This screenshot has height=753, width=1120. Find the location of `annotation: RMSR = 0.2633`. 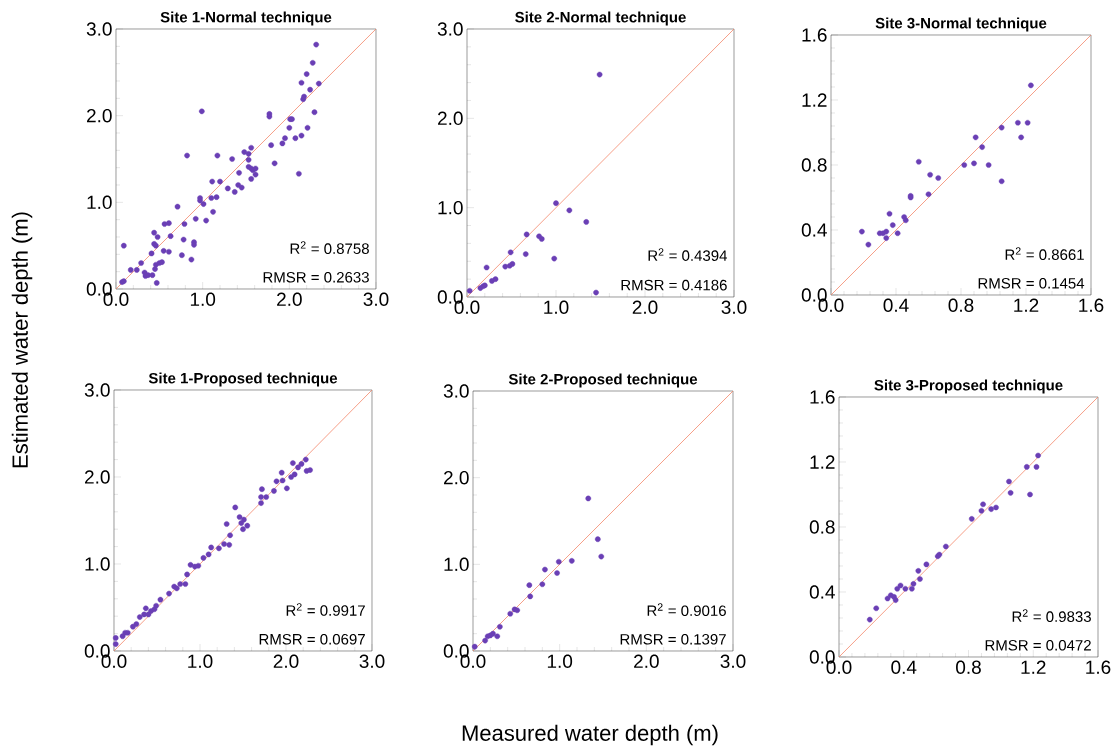

annotation: RMSR = 0.2633 is located at coordinates (316, 277).